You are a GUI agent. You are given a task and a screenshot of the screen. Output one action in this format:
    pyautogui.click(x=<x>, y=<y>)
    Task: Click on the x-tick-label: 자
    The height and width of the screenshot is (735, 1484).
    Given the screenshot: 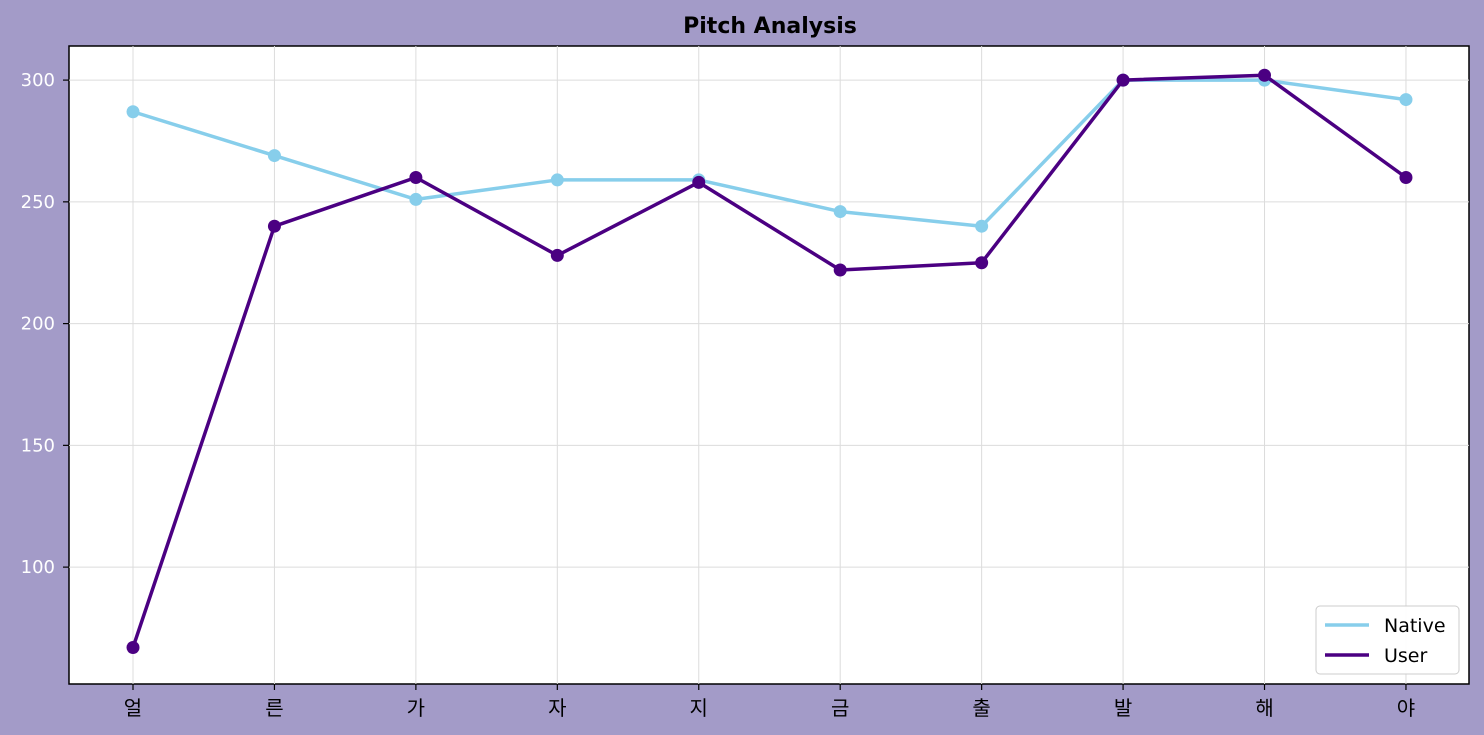 What is the action you would take?
    pyautogui.click(x=557, y=708)
    